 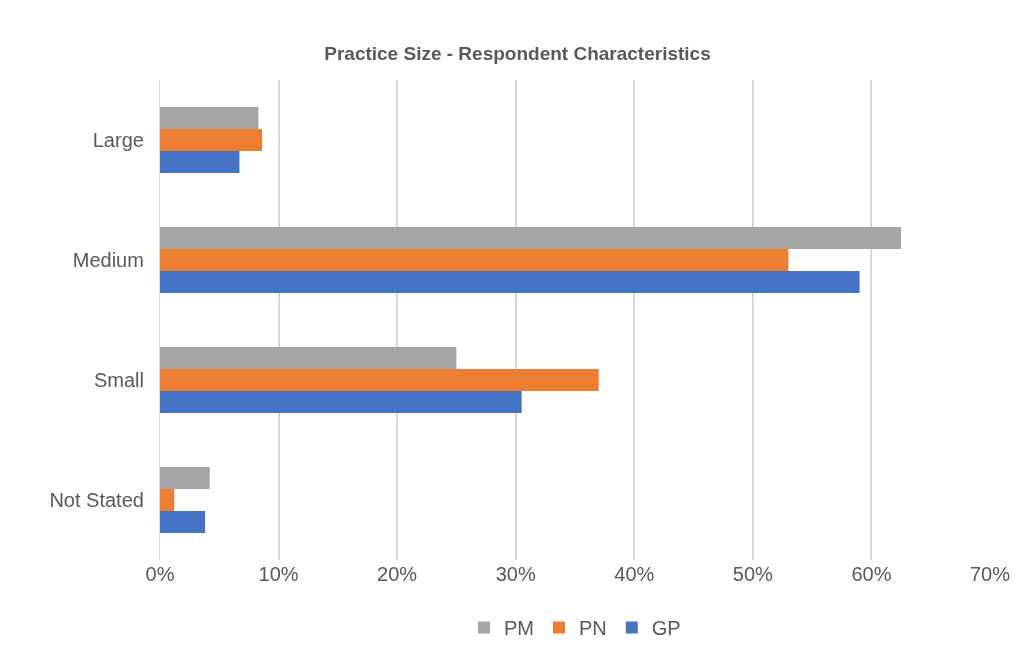 What do you see at coordinates (124, 380) in the screenshot?
I see `y-tick-label: Small` at bounding box center [124, 380].